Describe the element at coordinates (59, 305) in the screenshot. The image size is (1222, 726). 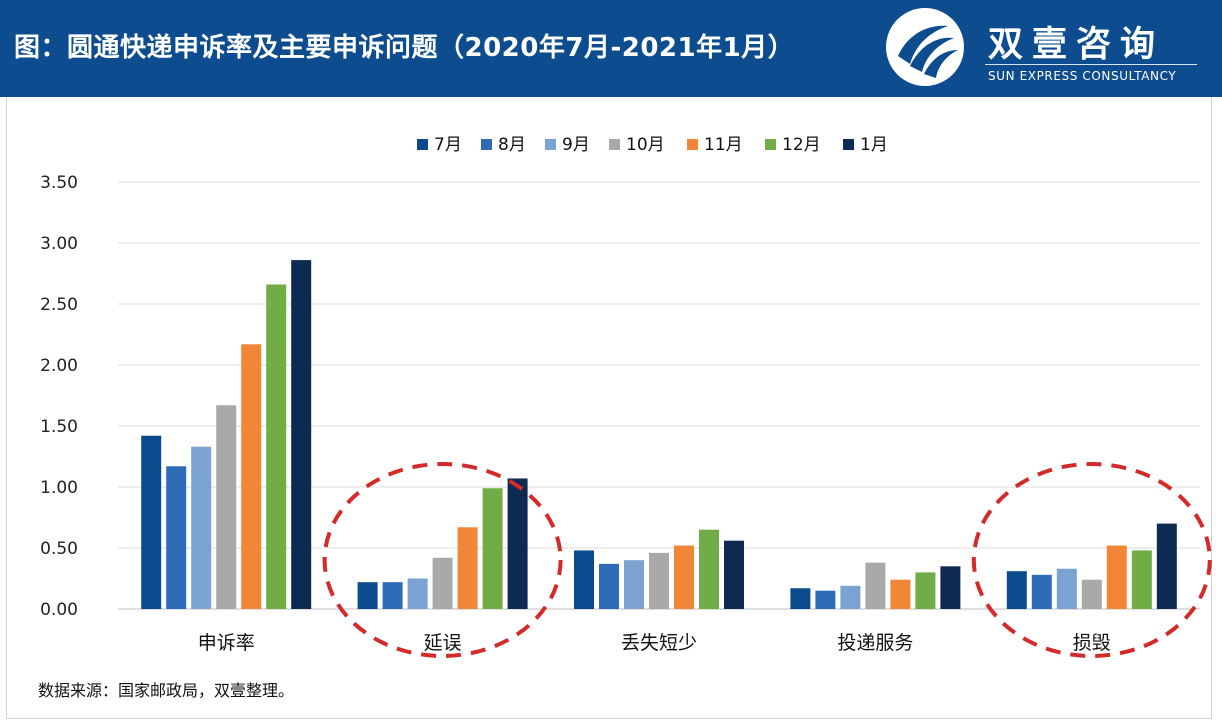
I see `y-tick-label: 2.50` at that location.